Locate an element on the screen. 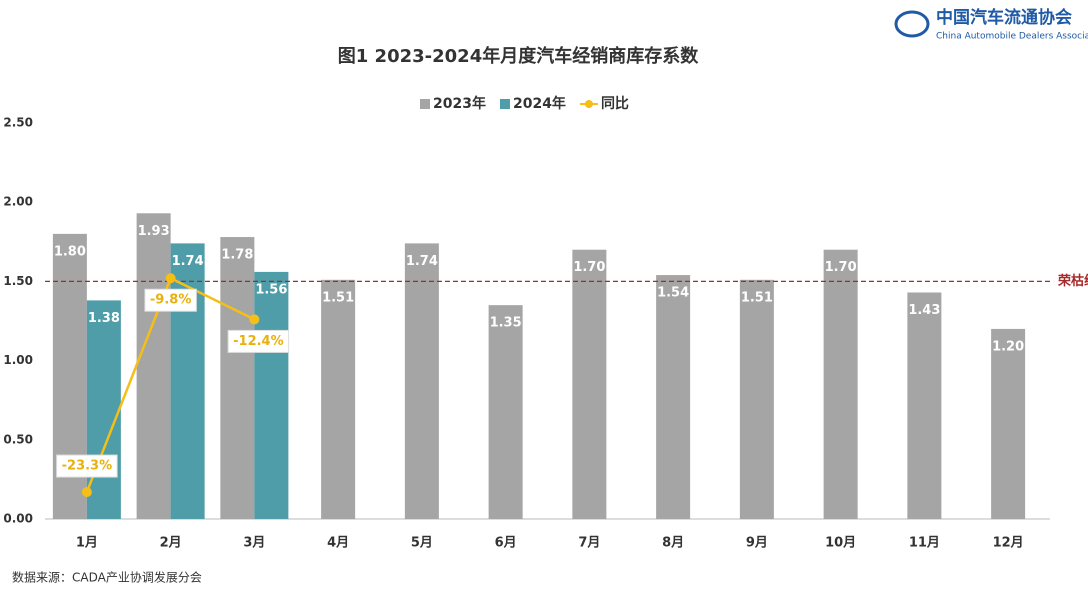 This screenshot has height=594, width=1088. x-tick-label: 1月 is located at coordinates (87, 543).